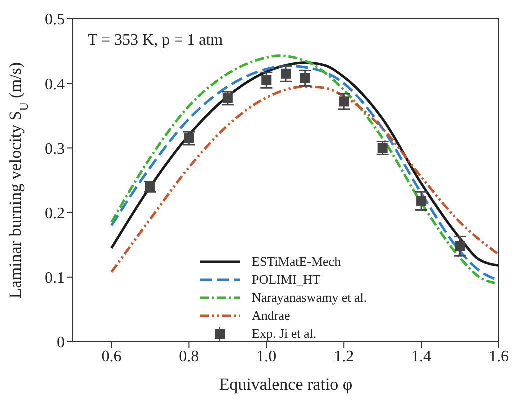 This screenshot has height=410, width=526. I want to click on legend-label: Narayanaswamy et al., so click(310, 298).